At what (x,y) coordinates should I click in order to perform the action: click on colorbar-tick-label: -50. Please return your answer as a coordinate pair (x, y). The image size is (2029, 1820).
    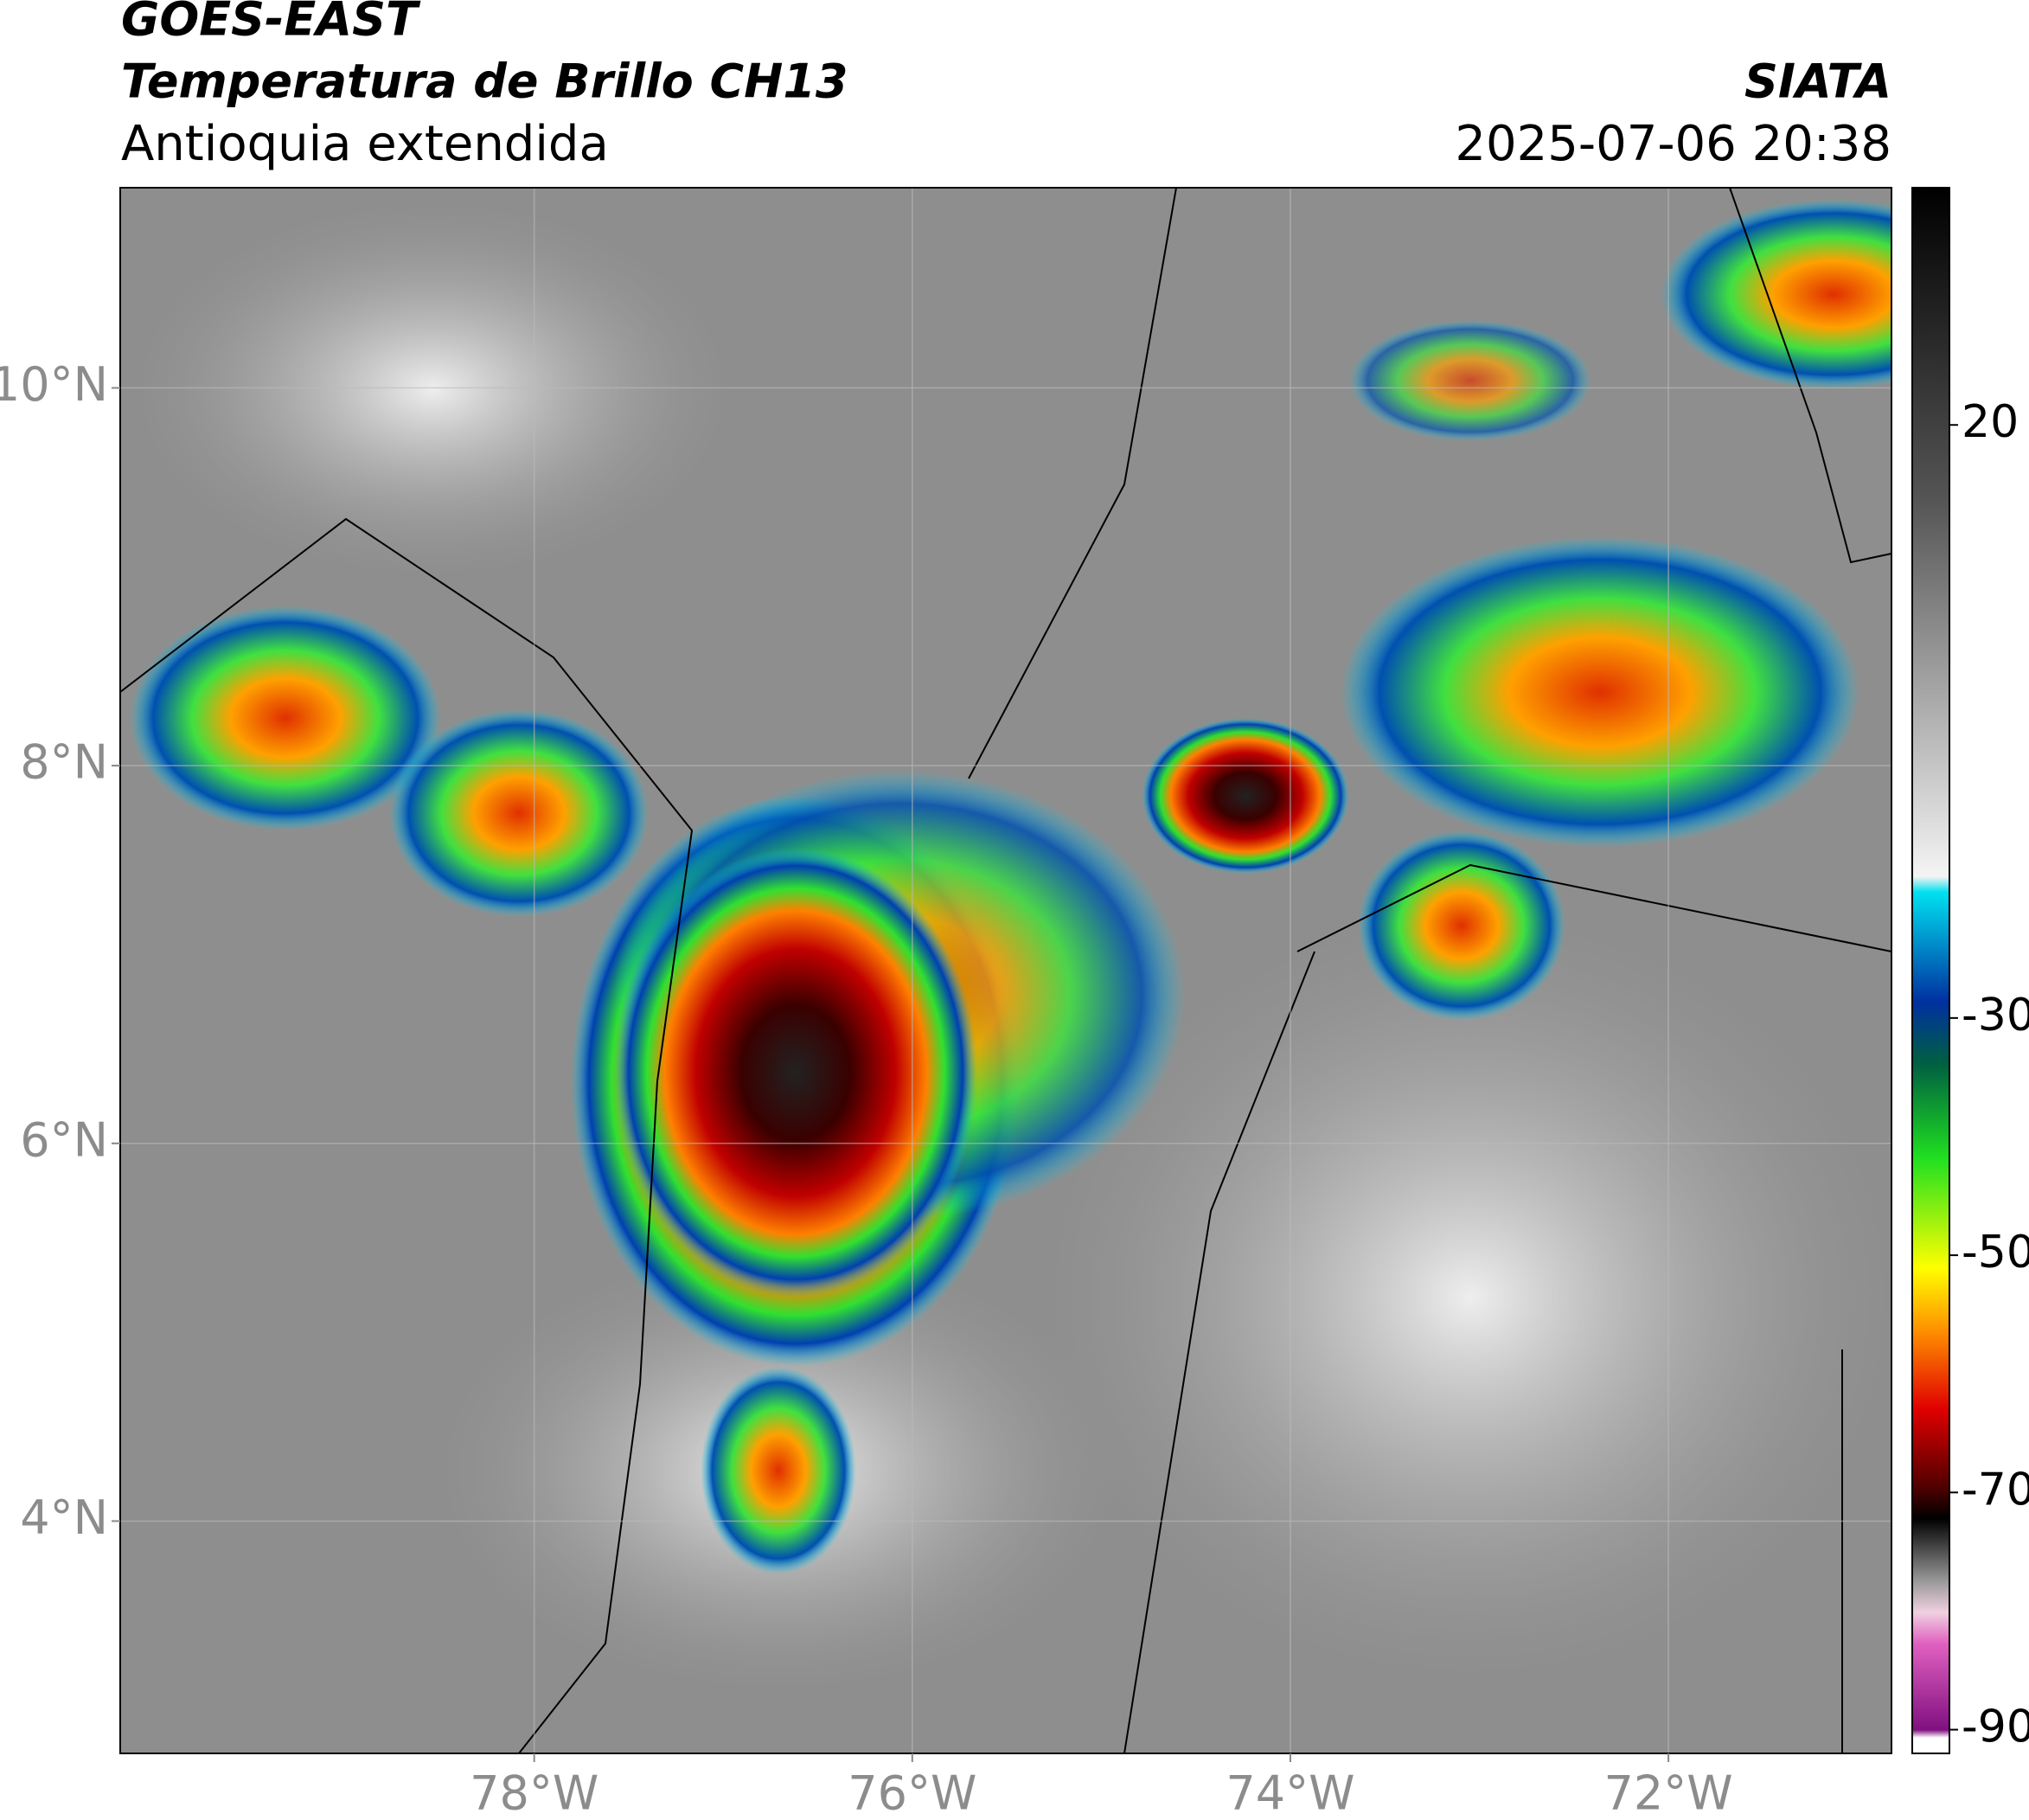
    Looking at the image, I should click on (1995, 1252).